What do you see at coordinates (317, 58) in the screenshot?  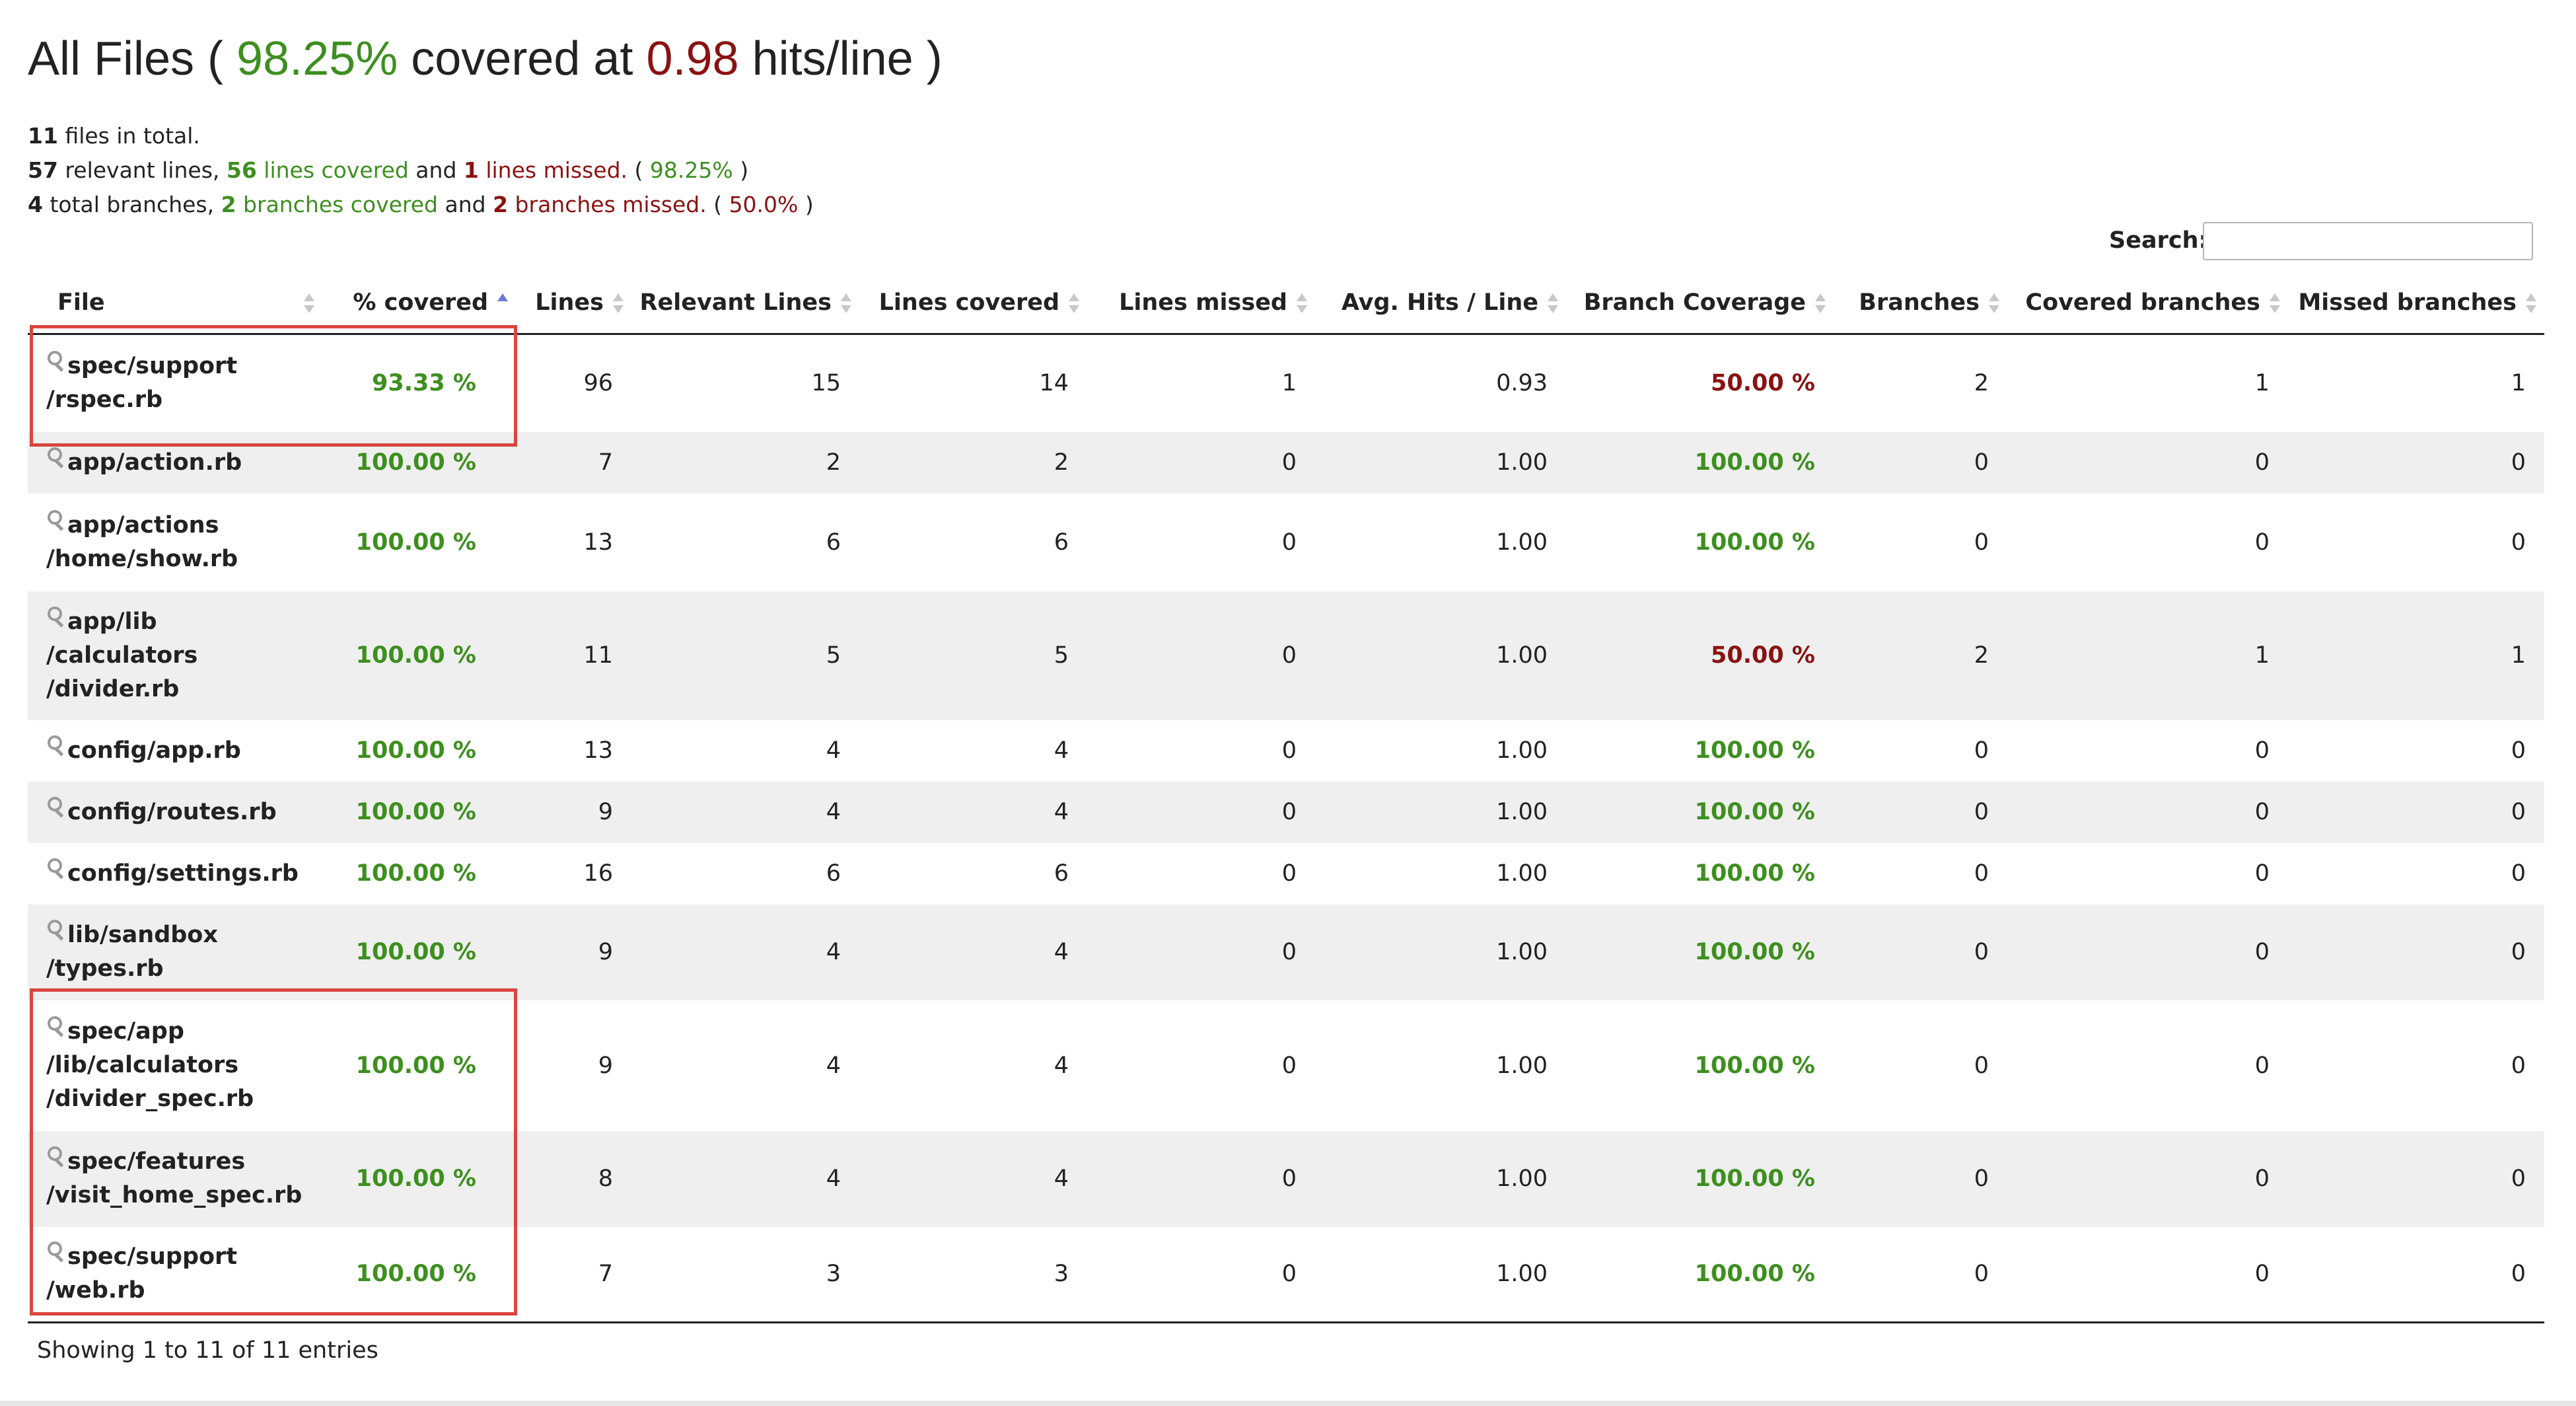 I see `title-percent: 98.25%` at bounding box center [317, 58].